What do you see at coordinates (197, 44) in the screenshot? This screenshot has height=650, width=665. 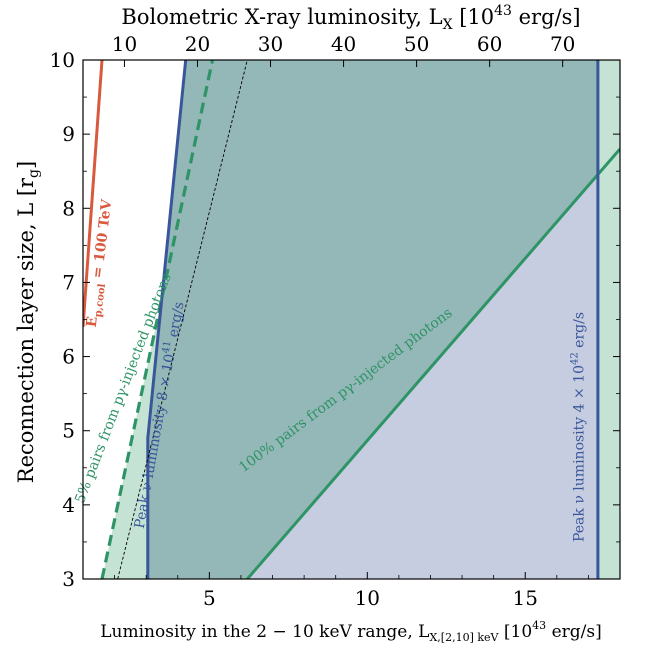 I see `top-x-tick-label: 20` at bounding box center [197, 44].